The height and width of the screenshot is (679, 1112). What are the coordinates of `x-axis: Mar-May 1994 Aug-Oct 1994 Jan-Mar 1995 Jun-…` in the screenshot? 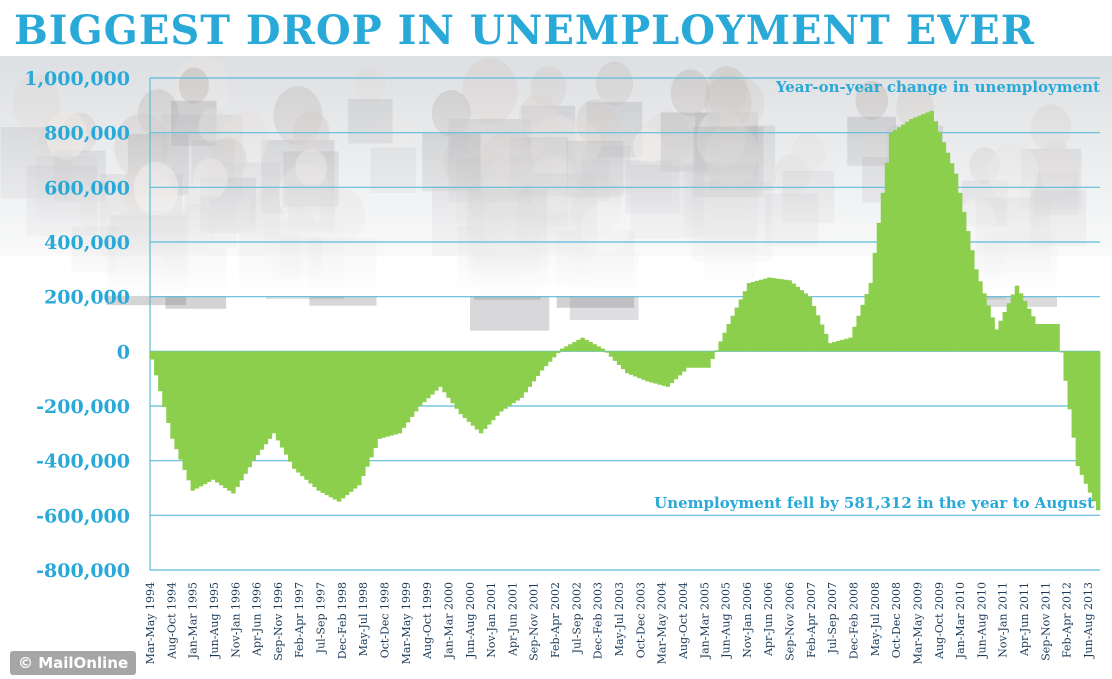 It's located at (619, 623).